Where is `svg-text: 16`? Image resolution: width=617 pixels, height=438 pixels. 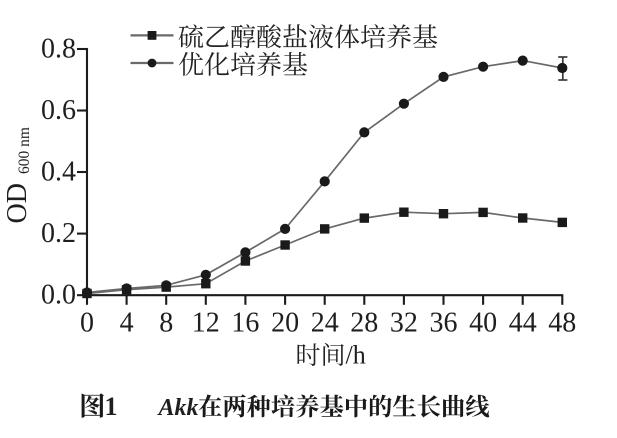
svg-text: 16 is located at coordinates (245, 322).